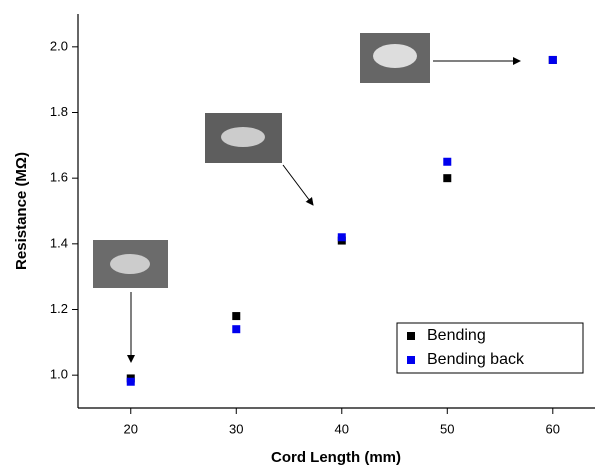 The image size is (596, 468). What do you see at coordinates (59, 374) in the screenshot?
I see `y-tick-label: 1.0` at bounding box center [59, 374].